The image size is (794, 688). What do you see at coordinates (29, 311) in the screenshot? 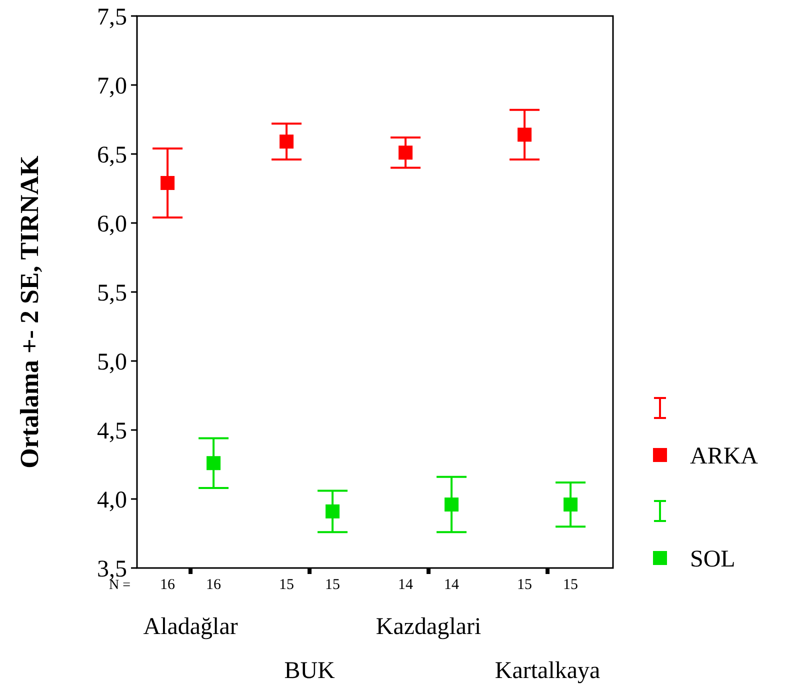
I see `y-axis-title: Ortalama +- 2 SE, TIRNAK` at bounding box center [29, 311].